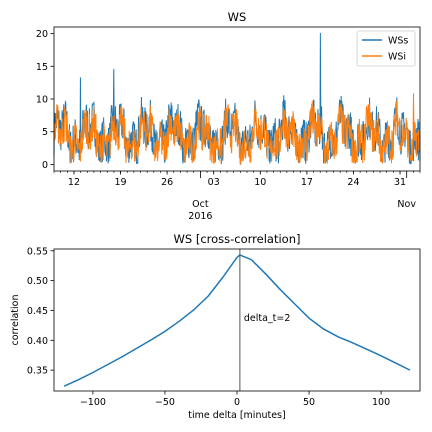 The width and height of the screenshot is (432, 432). I want to click on x-tick-label: −50, so click(165, 402).